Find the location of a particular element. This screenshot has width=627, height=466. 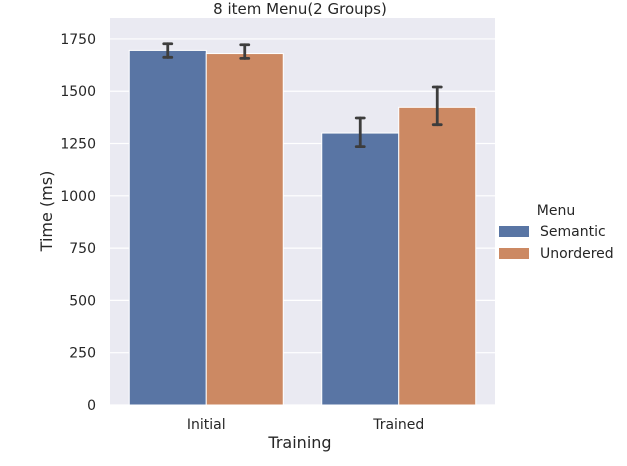

y-tick-label: 1250 is located at coordinates (78, 145).